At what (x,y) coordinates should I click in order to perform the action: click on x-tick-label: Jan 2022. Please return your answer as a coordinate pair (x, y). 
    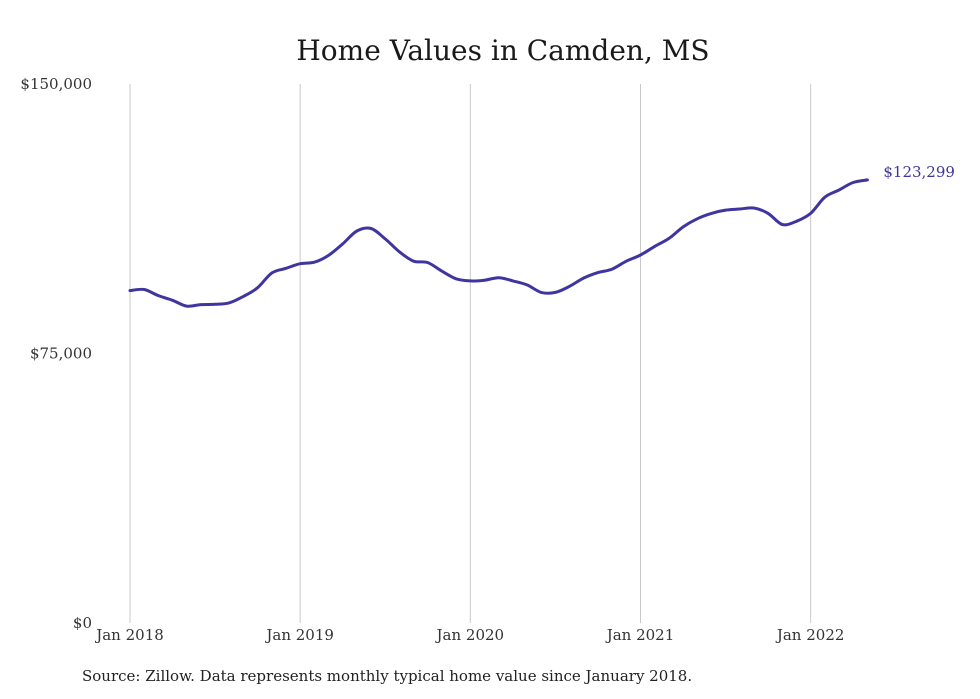
    Looking at the image, I should click on (810, 635).